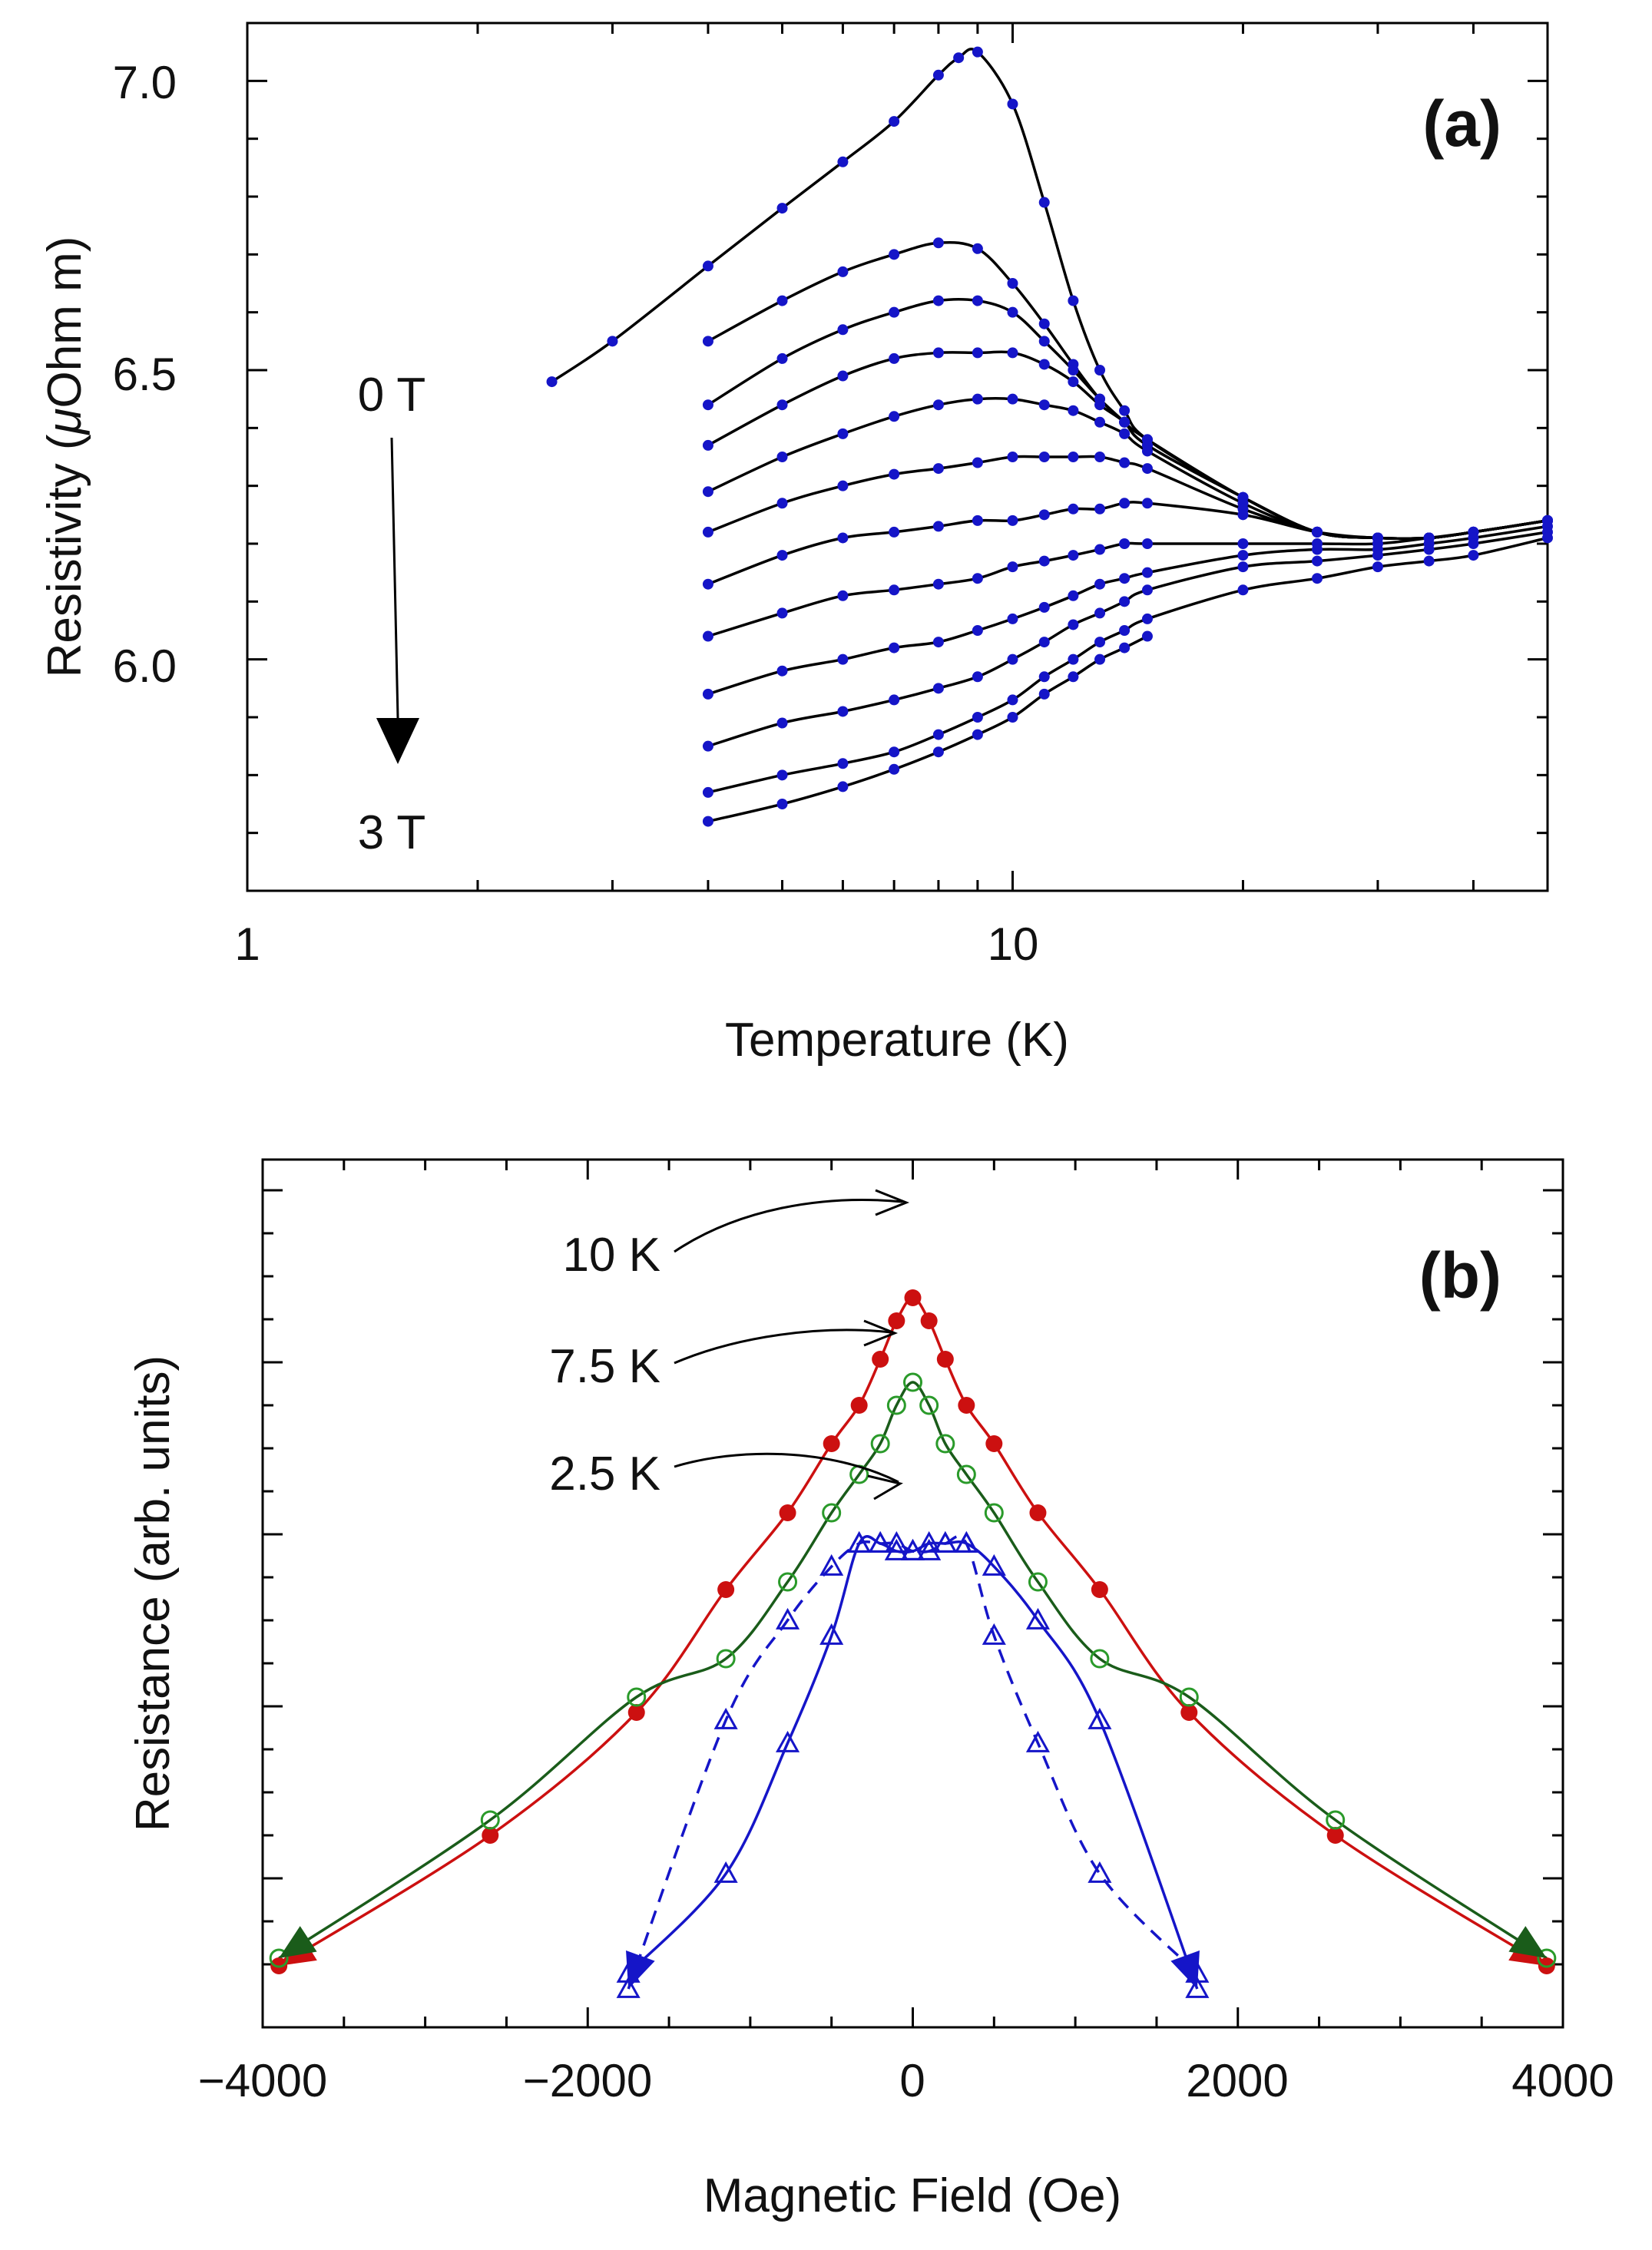 This screenshot has width=1652, height=2250. Describe the element at coordinates (1185, 1969) in the screenshot. I see `sweep-arrow` at that location.